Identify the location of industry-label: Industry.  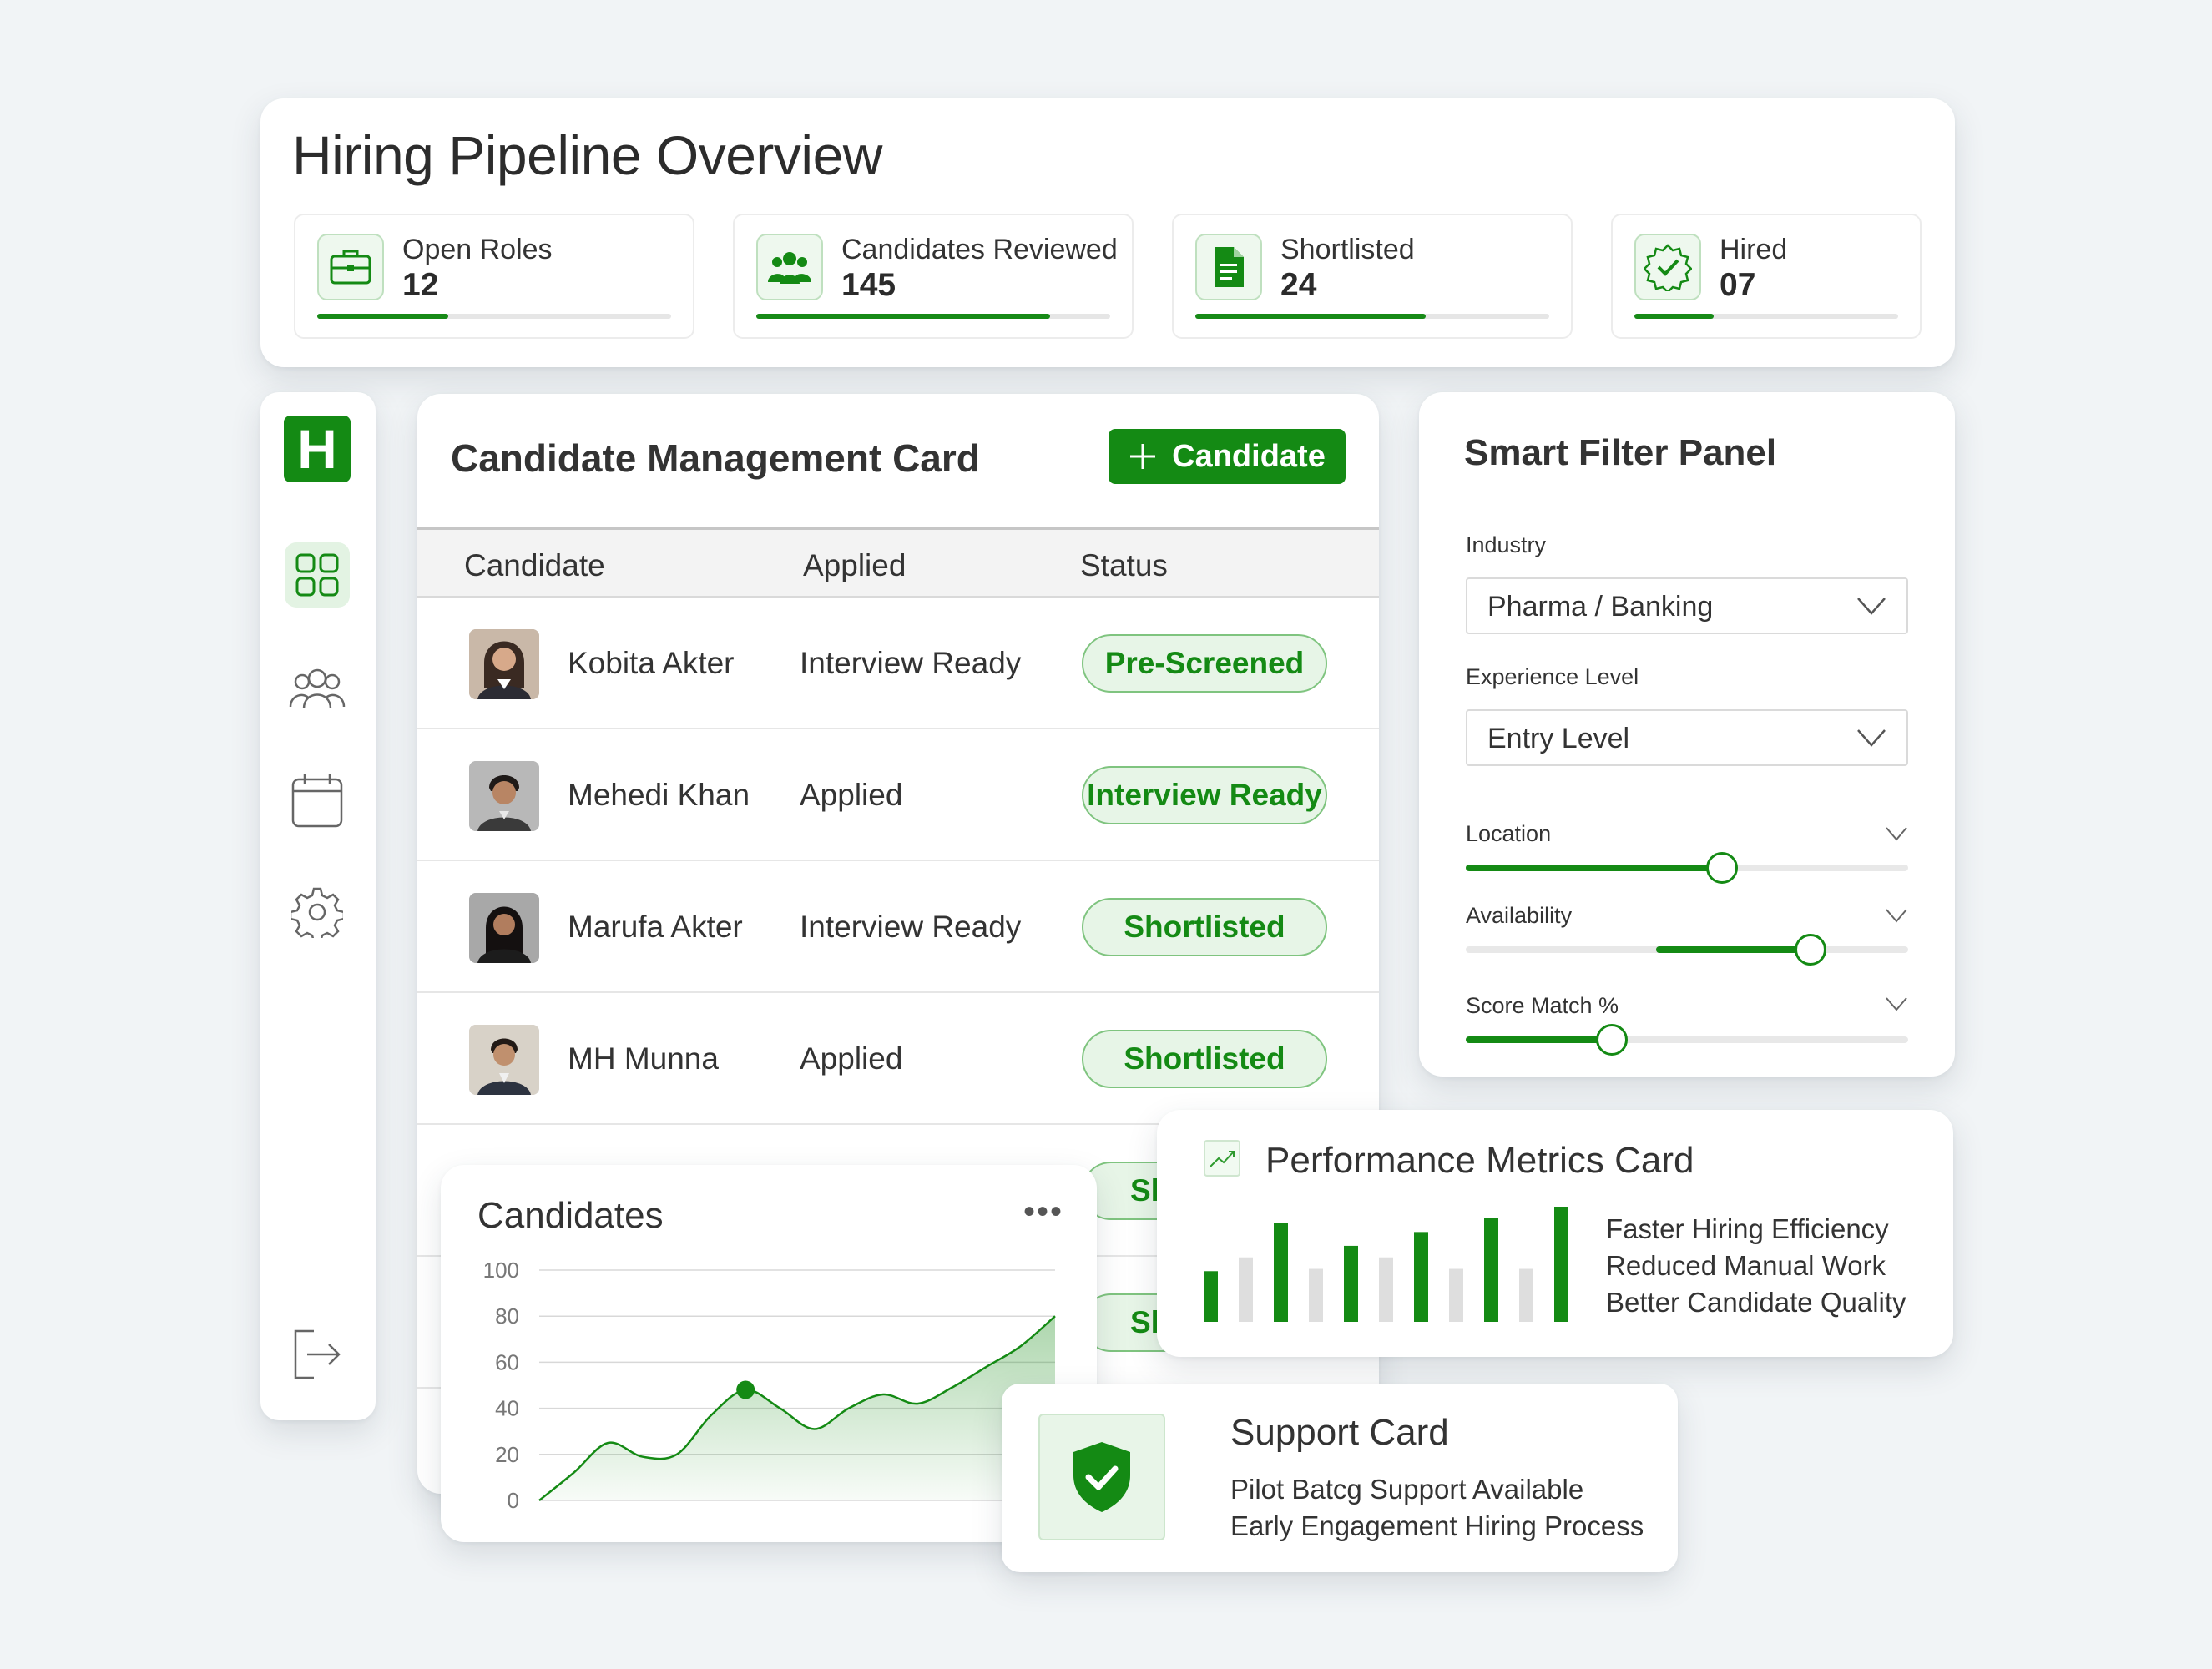
(1506, 544).